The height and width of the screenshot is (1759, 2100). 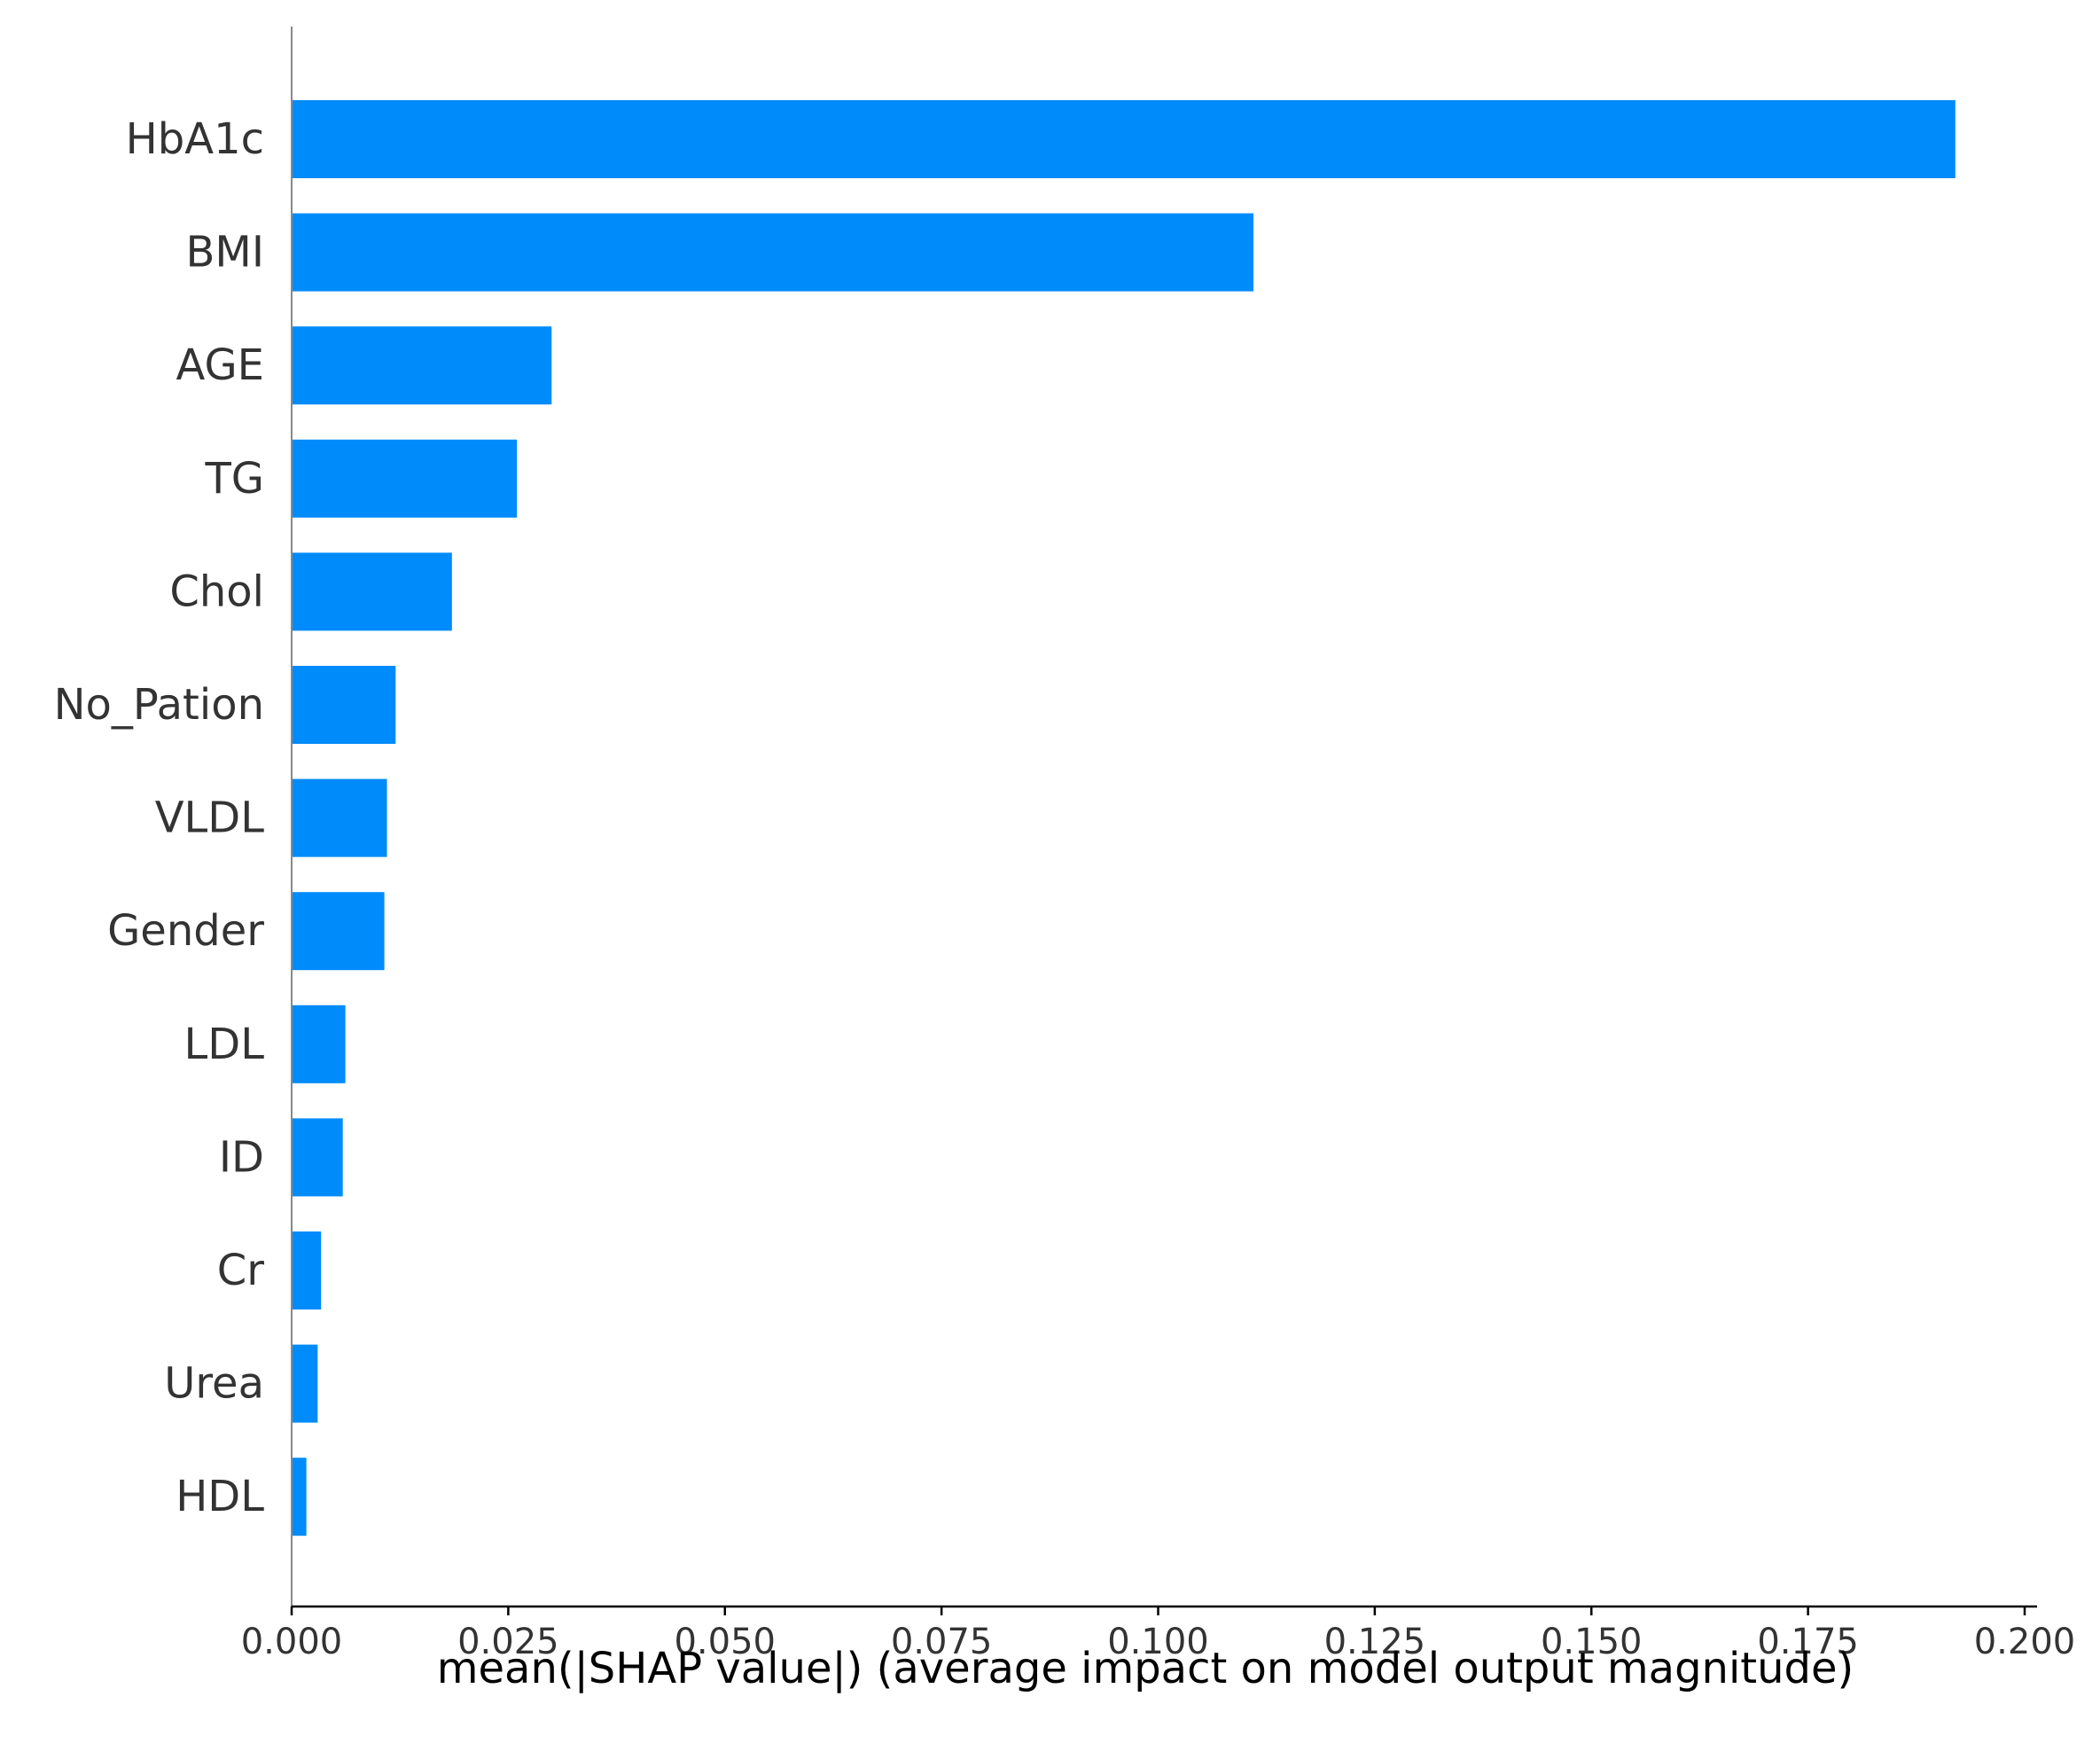 What do you see at coordinates (299, 1497) in the screenshot?
I see `bar-hdl` at bounding box center [299, 1497].